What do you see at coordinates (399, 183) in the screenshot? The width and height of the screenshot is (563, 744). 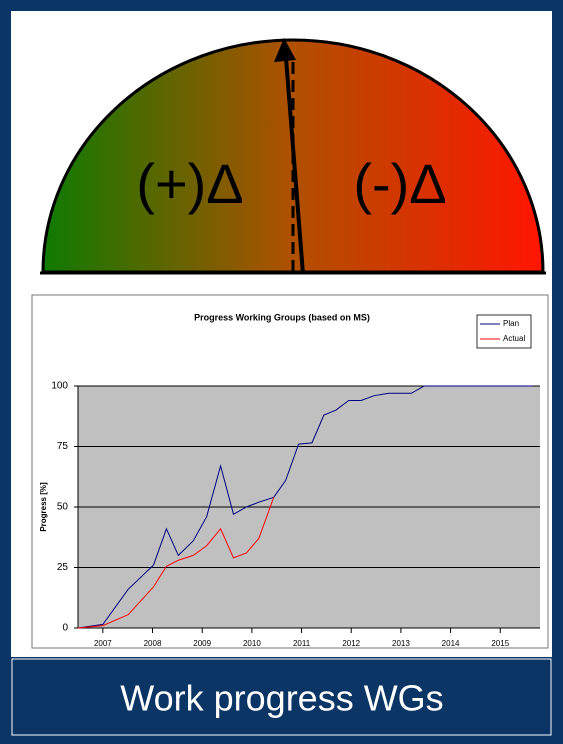 I see `gauge-right-label: (-)Δ` at bounding box center [399, 183].